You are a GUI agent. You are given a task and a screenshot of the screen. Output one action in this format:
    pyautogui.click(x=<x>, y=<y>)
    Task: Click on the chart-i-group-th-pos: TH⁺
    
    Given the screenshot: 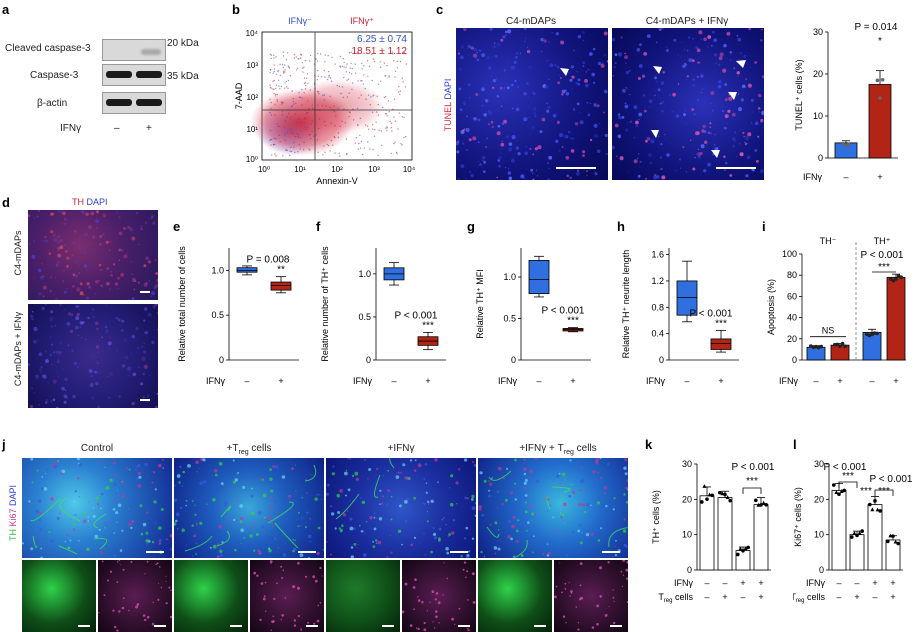 What is the action you would take?
    pyautogui.click(x=882, y=241)
    